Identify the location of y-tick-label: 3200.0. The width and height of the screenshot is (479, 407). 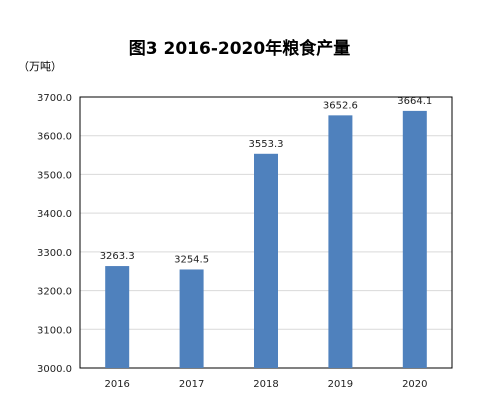
(54, 292).